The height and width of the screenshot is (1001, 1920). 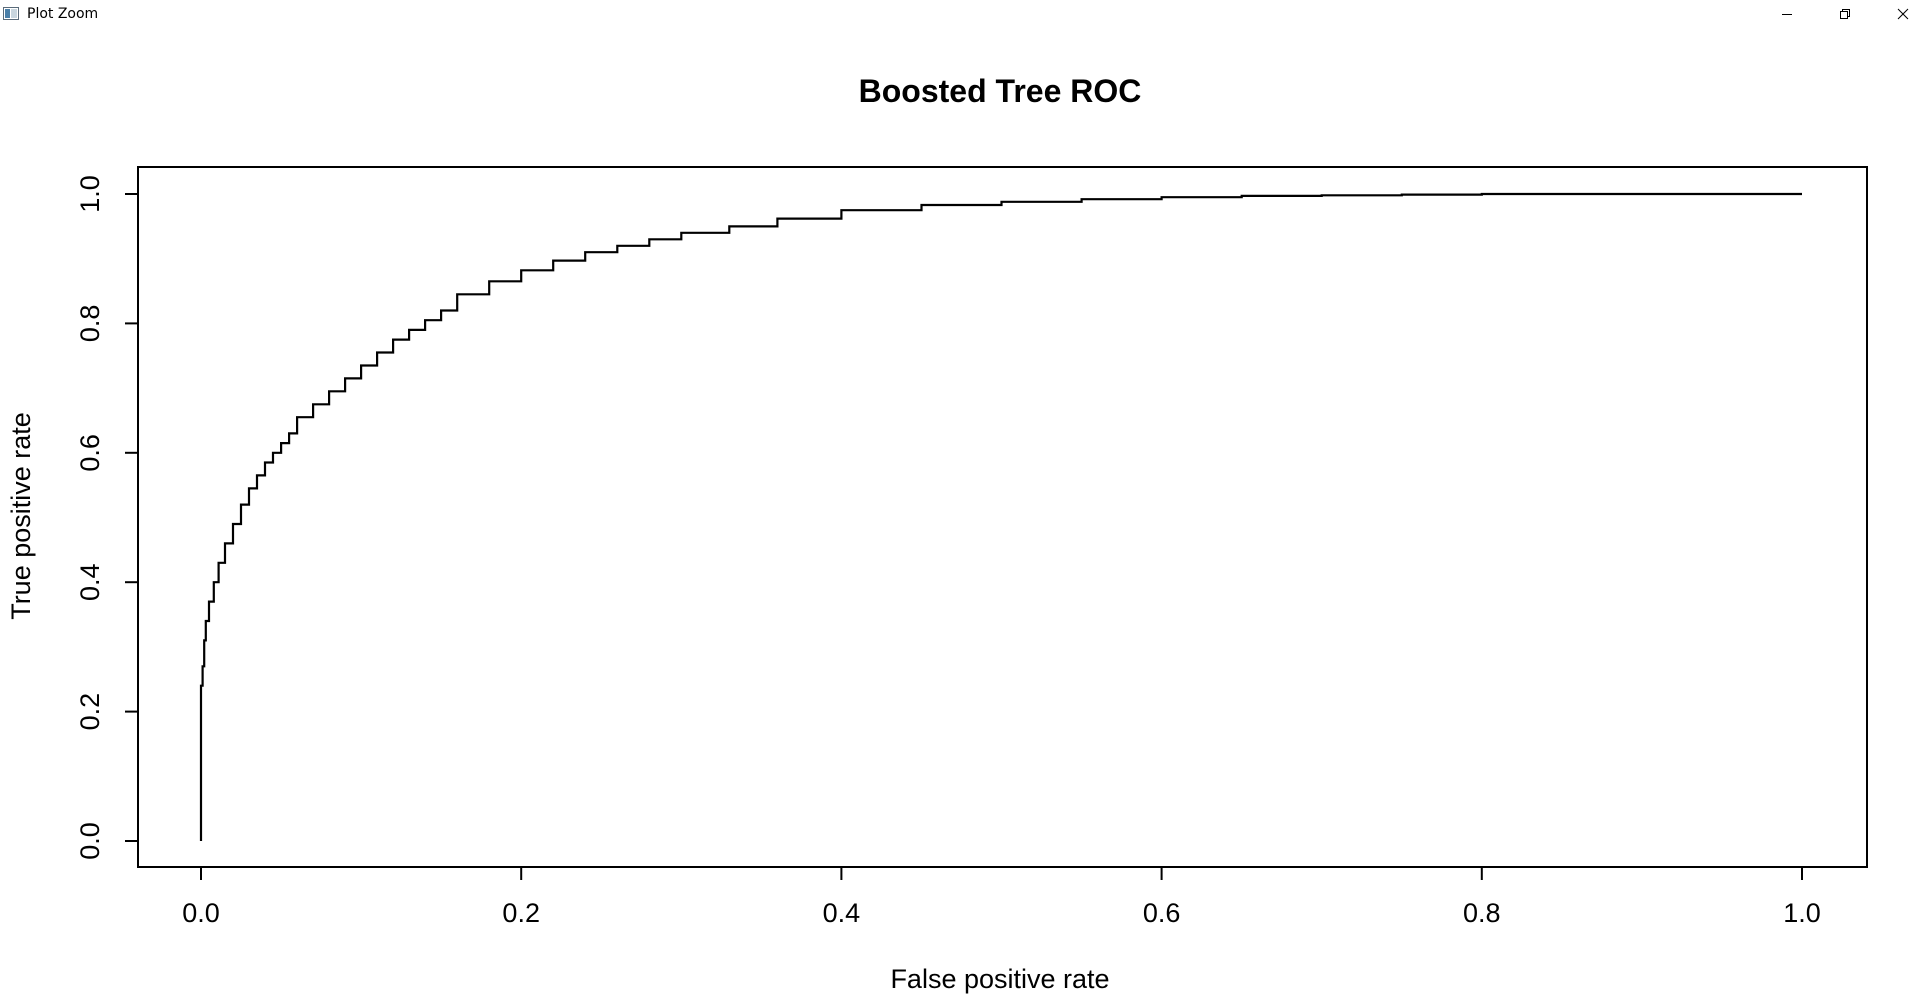 I want to click on minimize-button, so click(x=1787, y=14).